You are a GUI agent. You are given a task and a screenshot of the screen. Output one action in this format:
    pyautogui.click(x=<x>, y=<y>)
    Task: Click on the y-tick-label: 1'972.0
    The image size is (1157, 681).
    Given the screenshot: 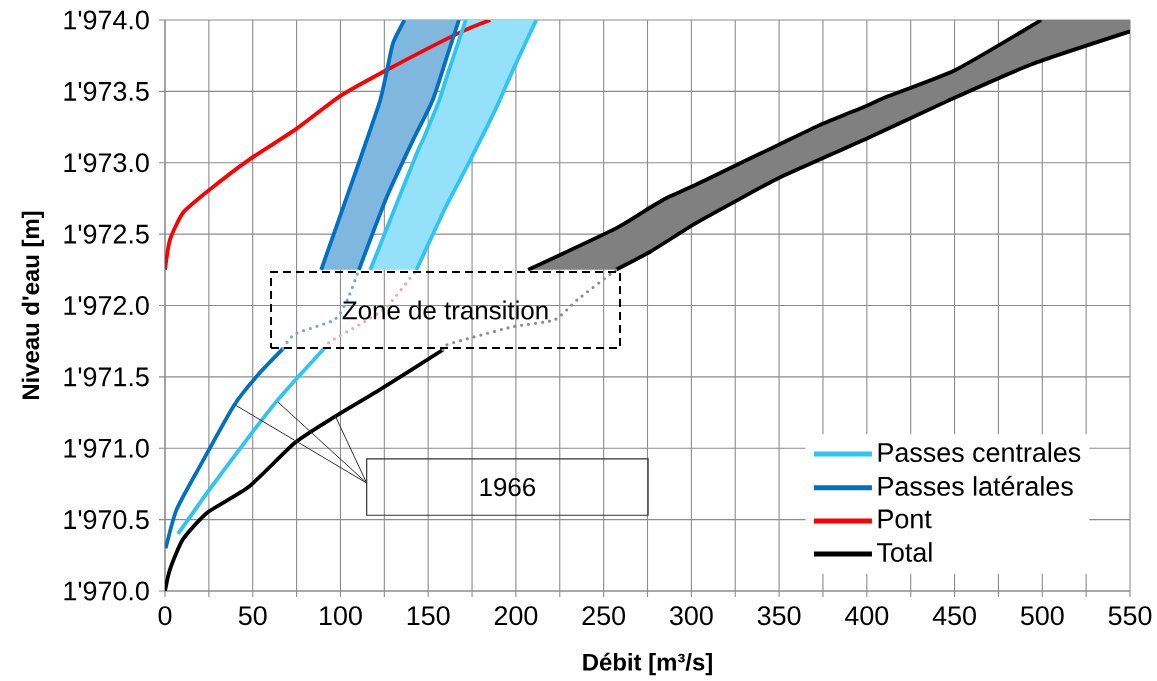 What is the action you would take?
    pyautogui.click(x=106, y=305)
    